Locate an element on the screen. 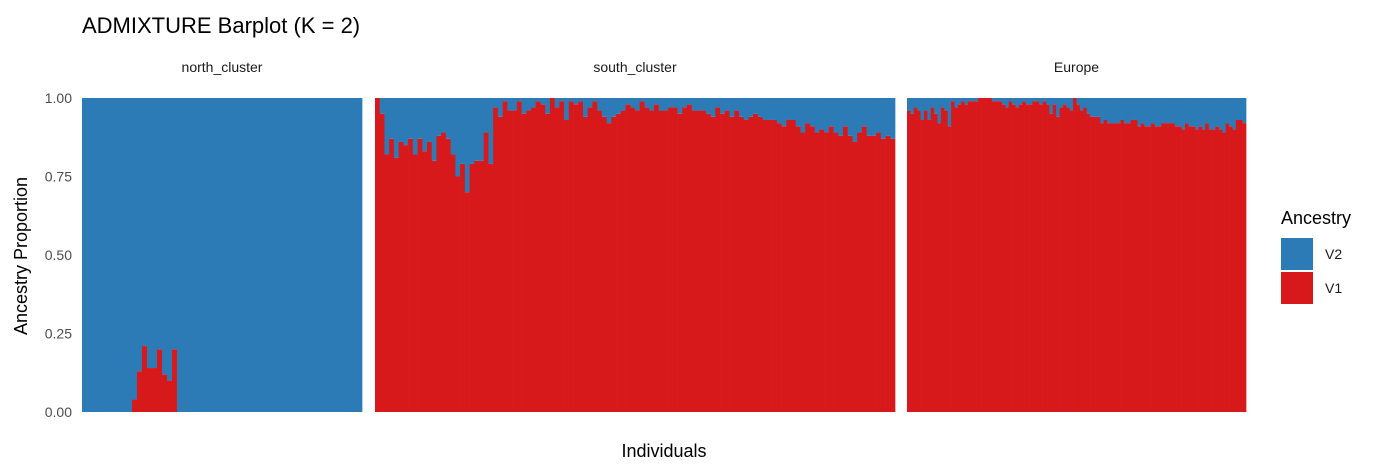 The height and width of the screenshot is (472, 1386). y-axis: 0.00 0.25 0.50 0.75 1.00 is located at coordinates (58, 255).